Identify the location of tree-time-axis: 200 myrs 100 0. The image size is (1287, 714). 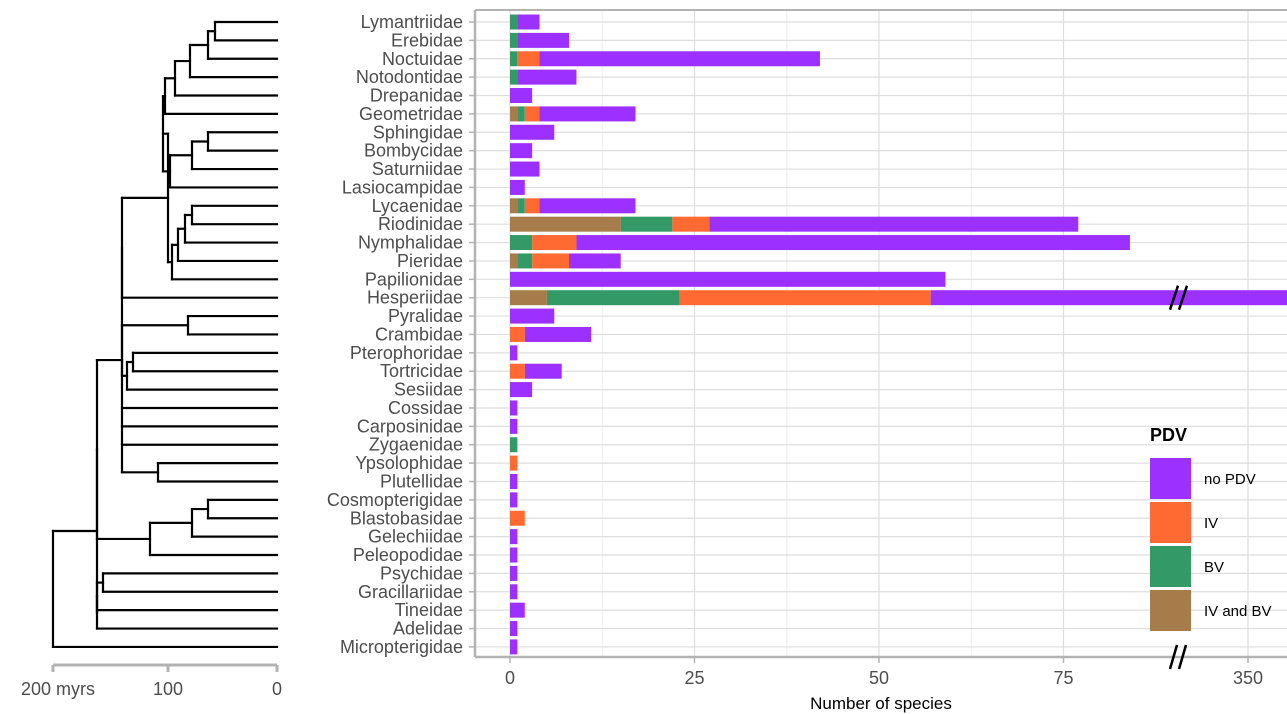
(151, 681).